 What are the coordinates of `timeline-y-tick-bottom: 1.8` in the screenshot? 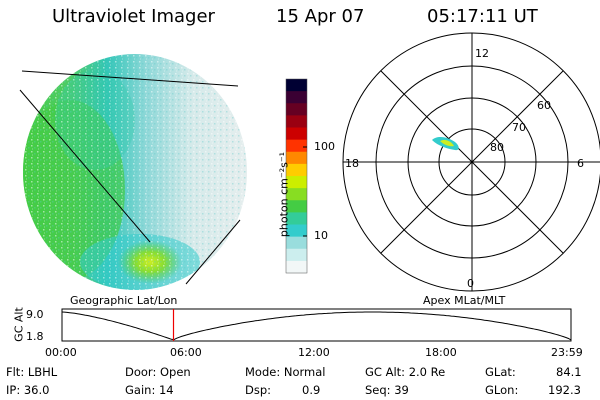 It's located at (35, 336).